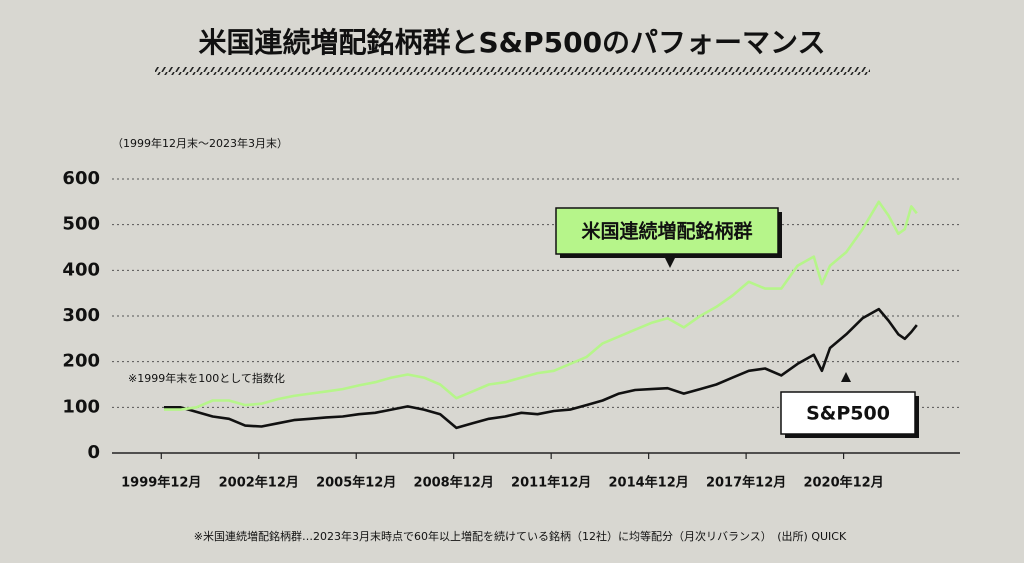 Image resolution: width=1024 pixels, height=563 pixels. Describe the element at coordinates (81, 361) in the screenshot. I see `y-tick-label: 200` at that location.